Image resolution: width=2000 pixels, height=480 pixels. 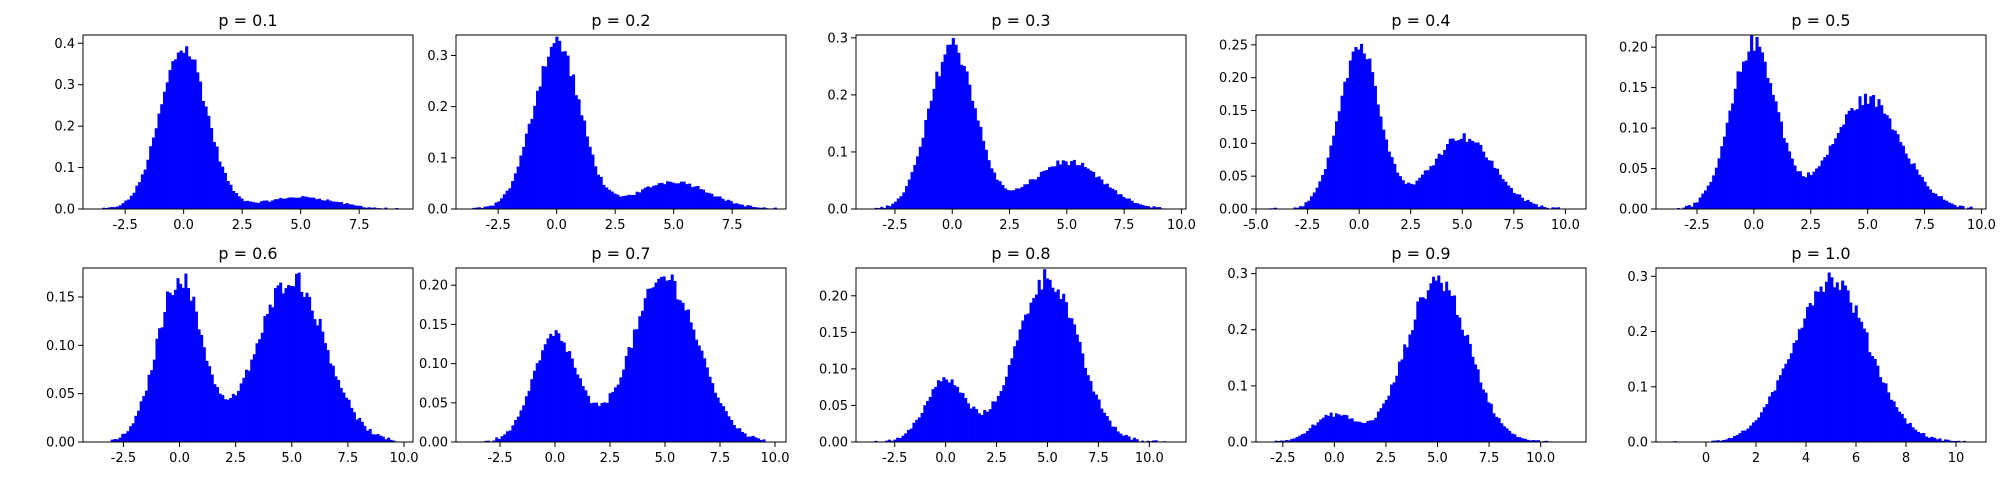 What do you see at coordinates (1696, 225) in the screenshot?
I see `x-tick-label: -2.5` at bounding box center [1696, 225].